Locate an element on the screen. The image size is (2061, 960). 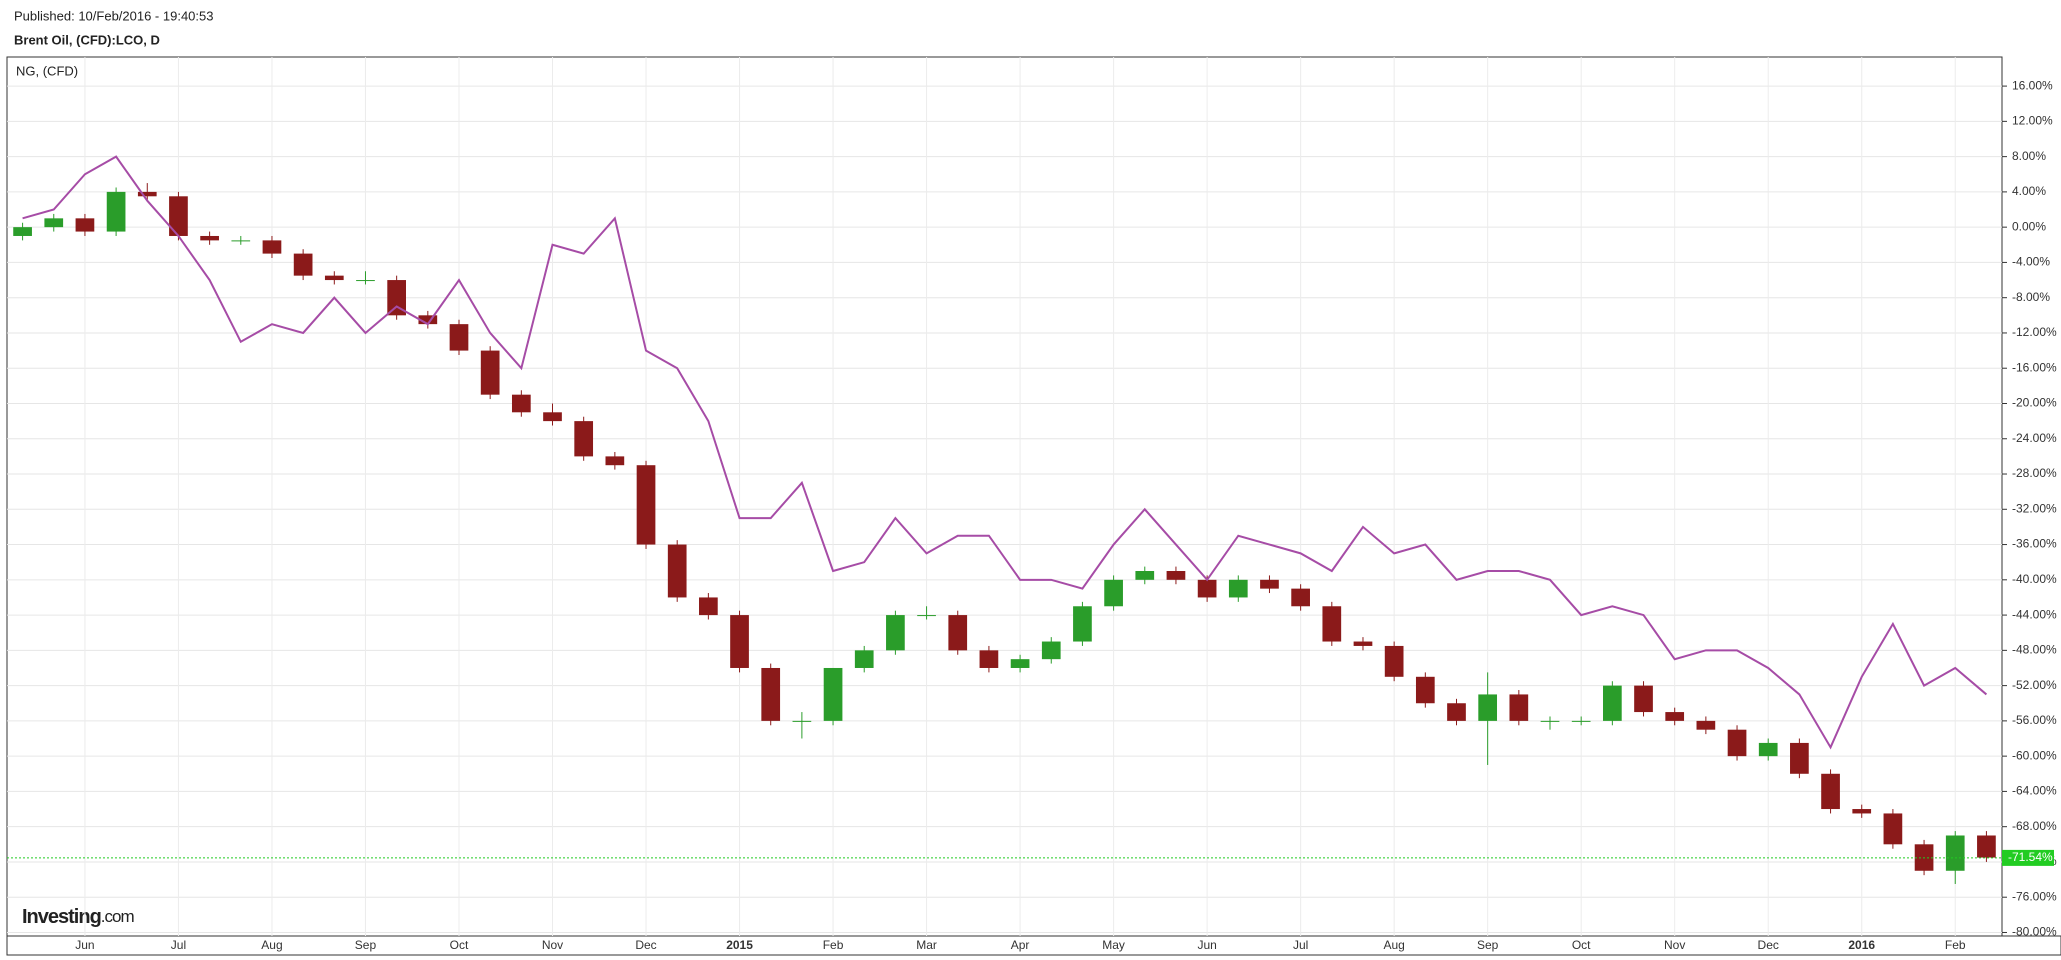
y-tick-label: -64.00% is located at coordinates (2034, 791).